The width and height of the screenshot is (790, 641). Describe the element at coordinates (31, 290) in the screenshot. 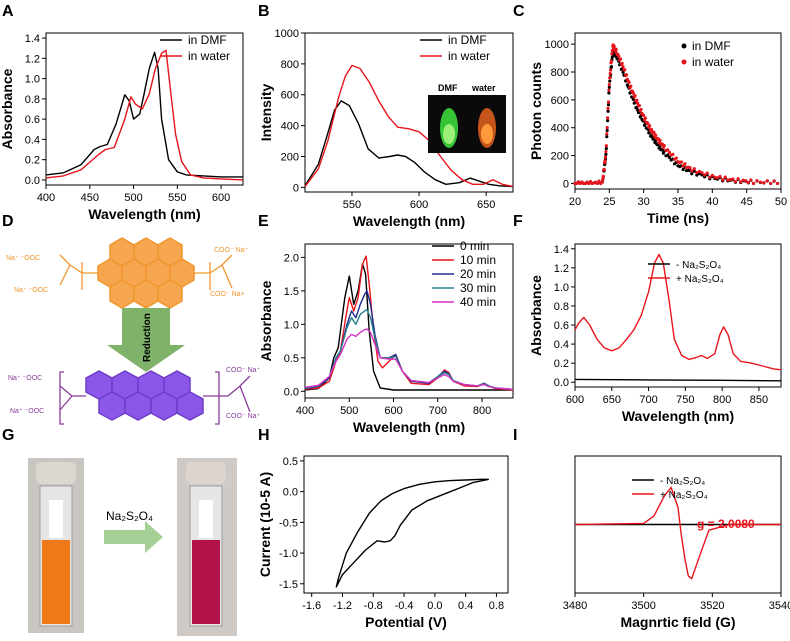

I see `counterion-label-3: Na⁺ ⁻OOC` at that location.